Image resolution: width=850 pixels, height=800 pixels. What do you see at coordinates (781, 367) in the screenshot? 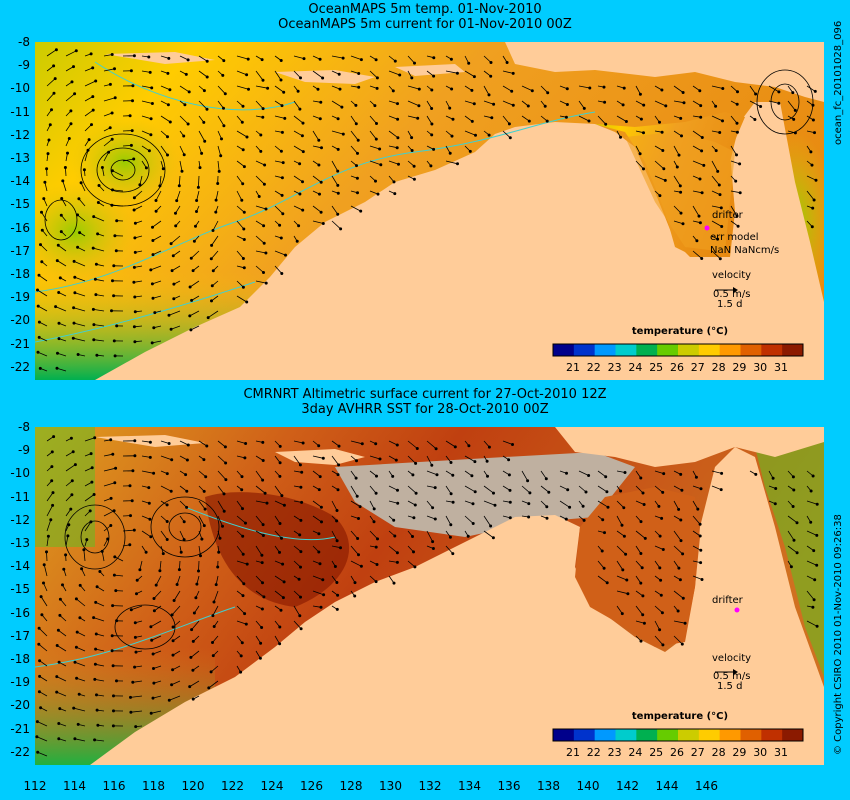
I see `colorbar-tick-label: 31` at bounding box center [781, 367].